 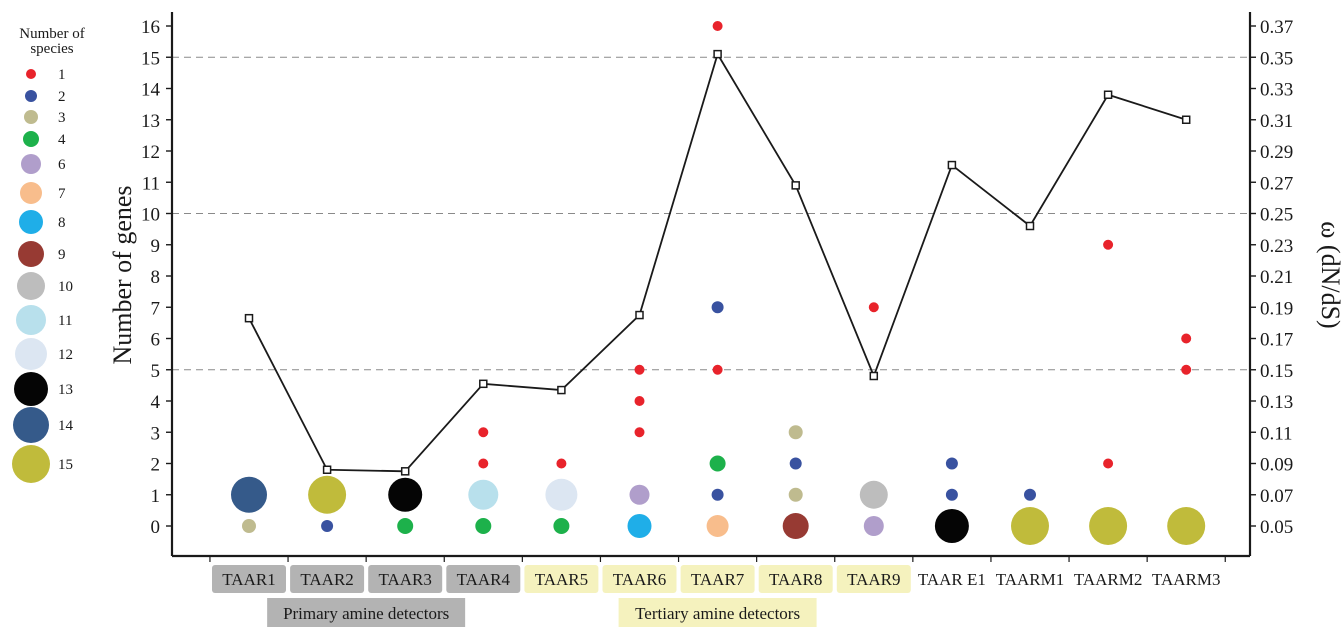 I want to click on category-label: TAAR E1, so click(x=952, y=579).